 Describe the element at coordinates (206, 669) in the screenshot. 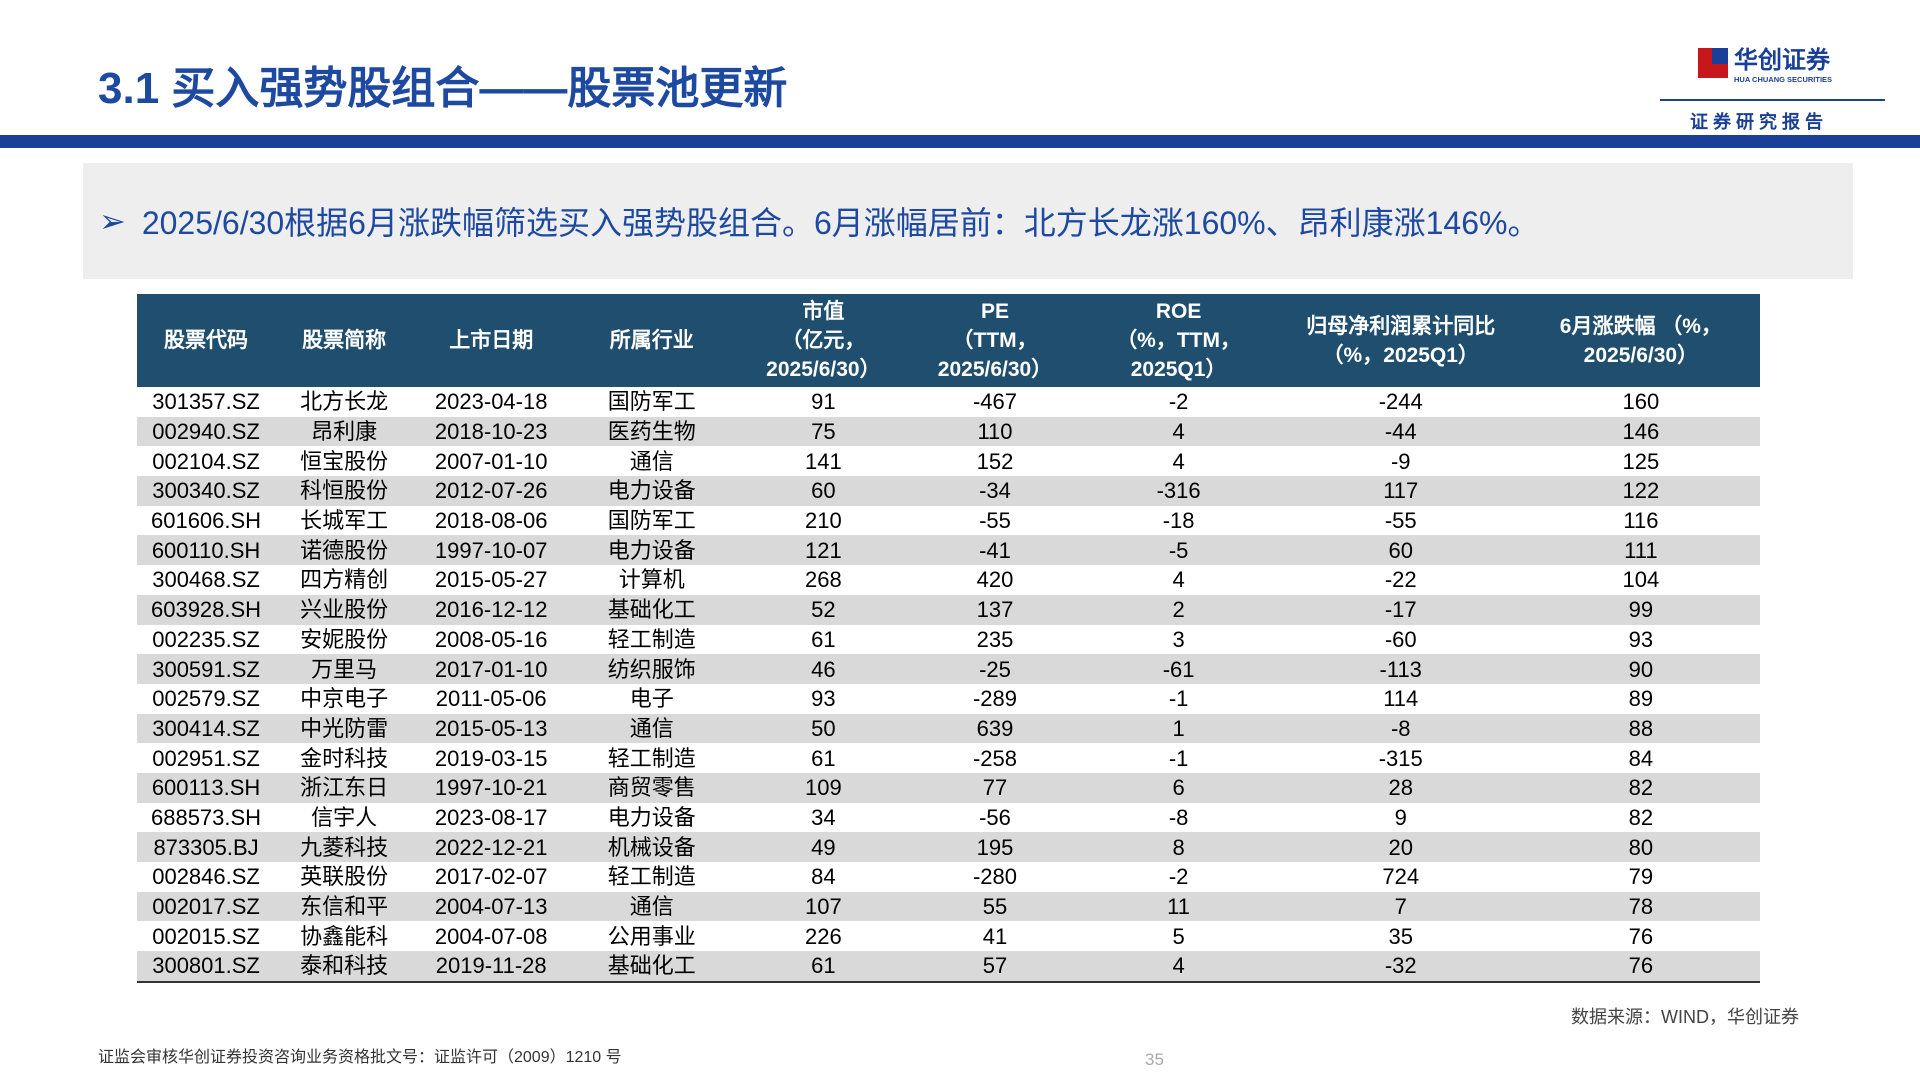

I see `table-cell: 300591.SZ` at that location.